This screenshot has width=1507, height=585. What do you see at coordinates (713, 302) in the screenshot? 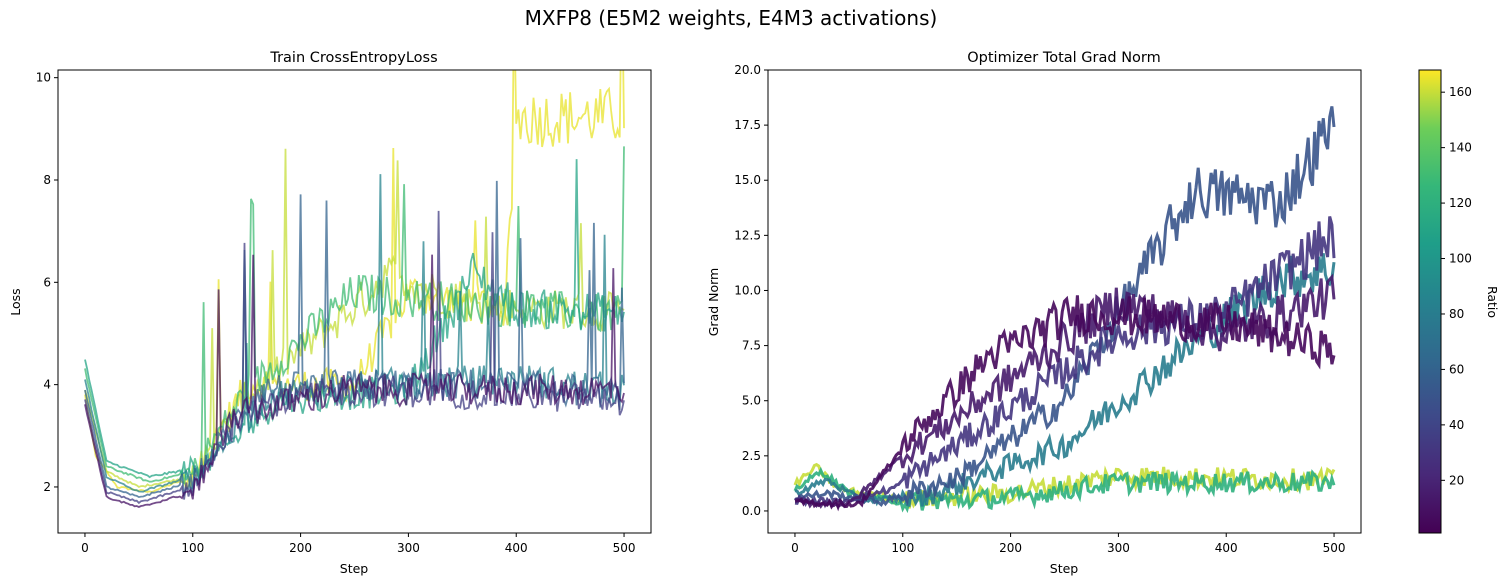
I see `right-y-axis-label: Grad Norm` at bounding box center [713, 302].